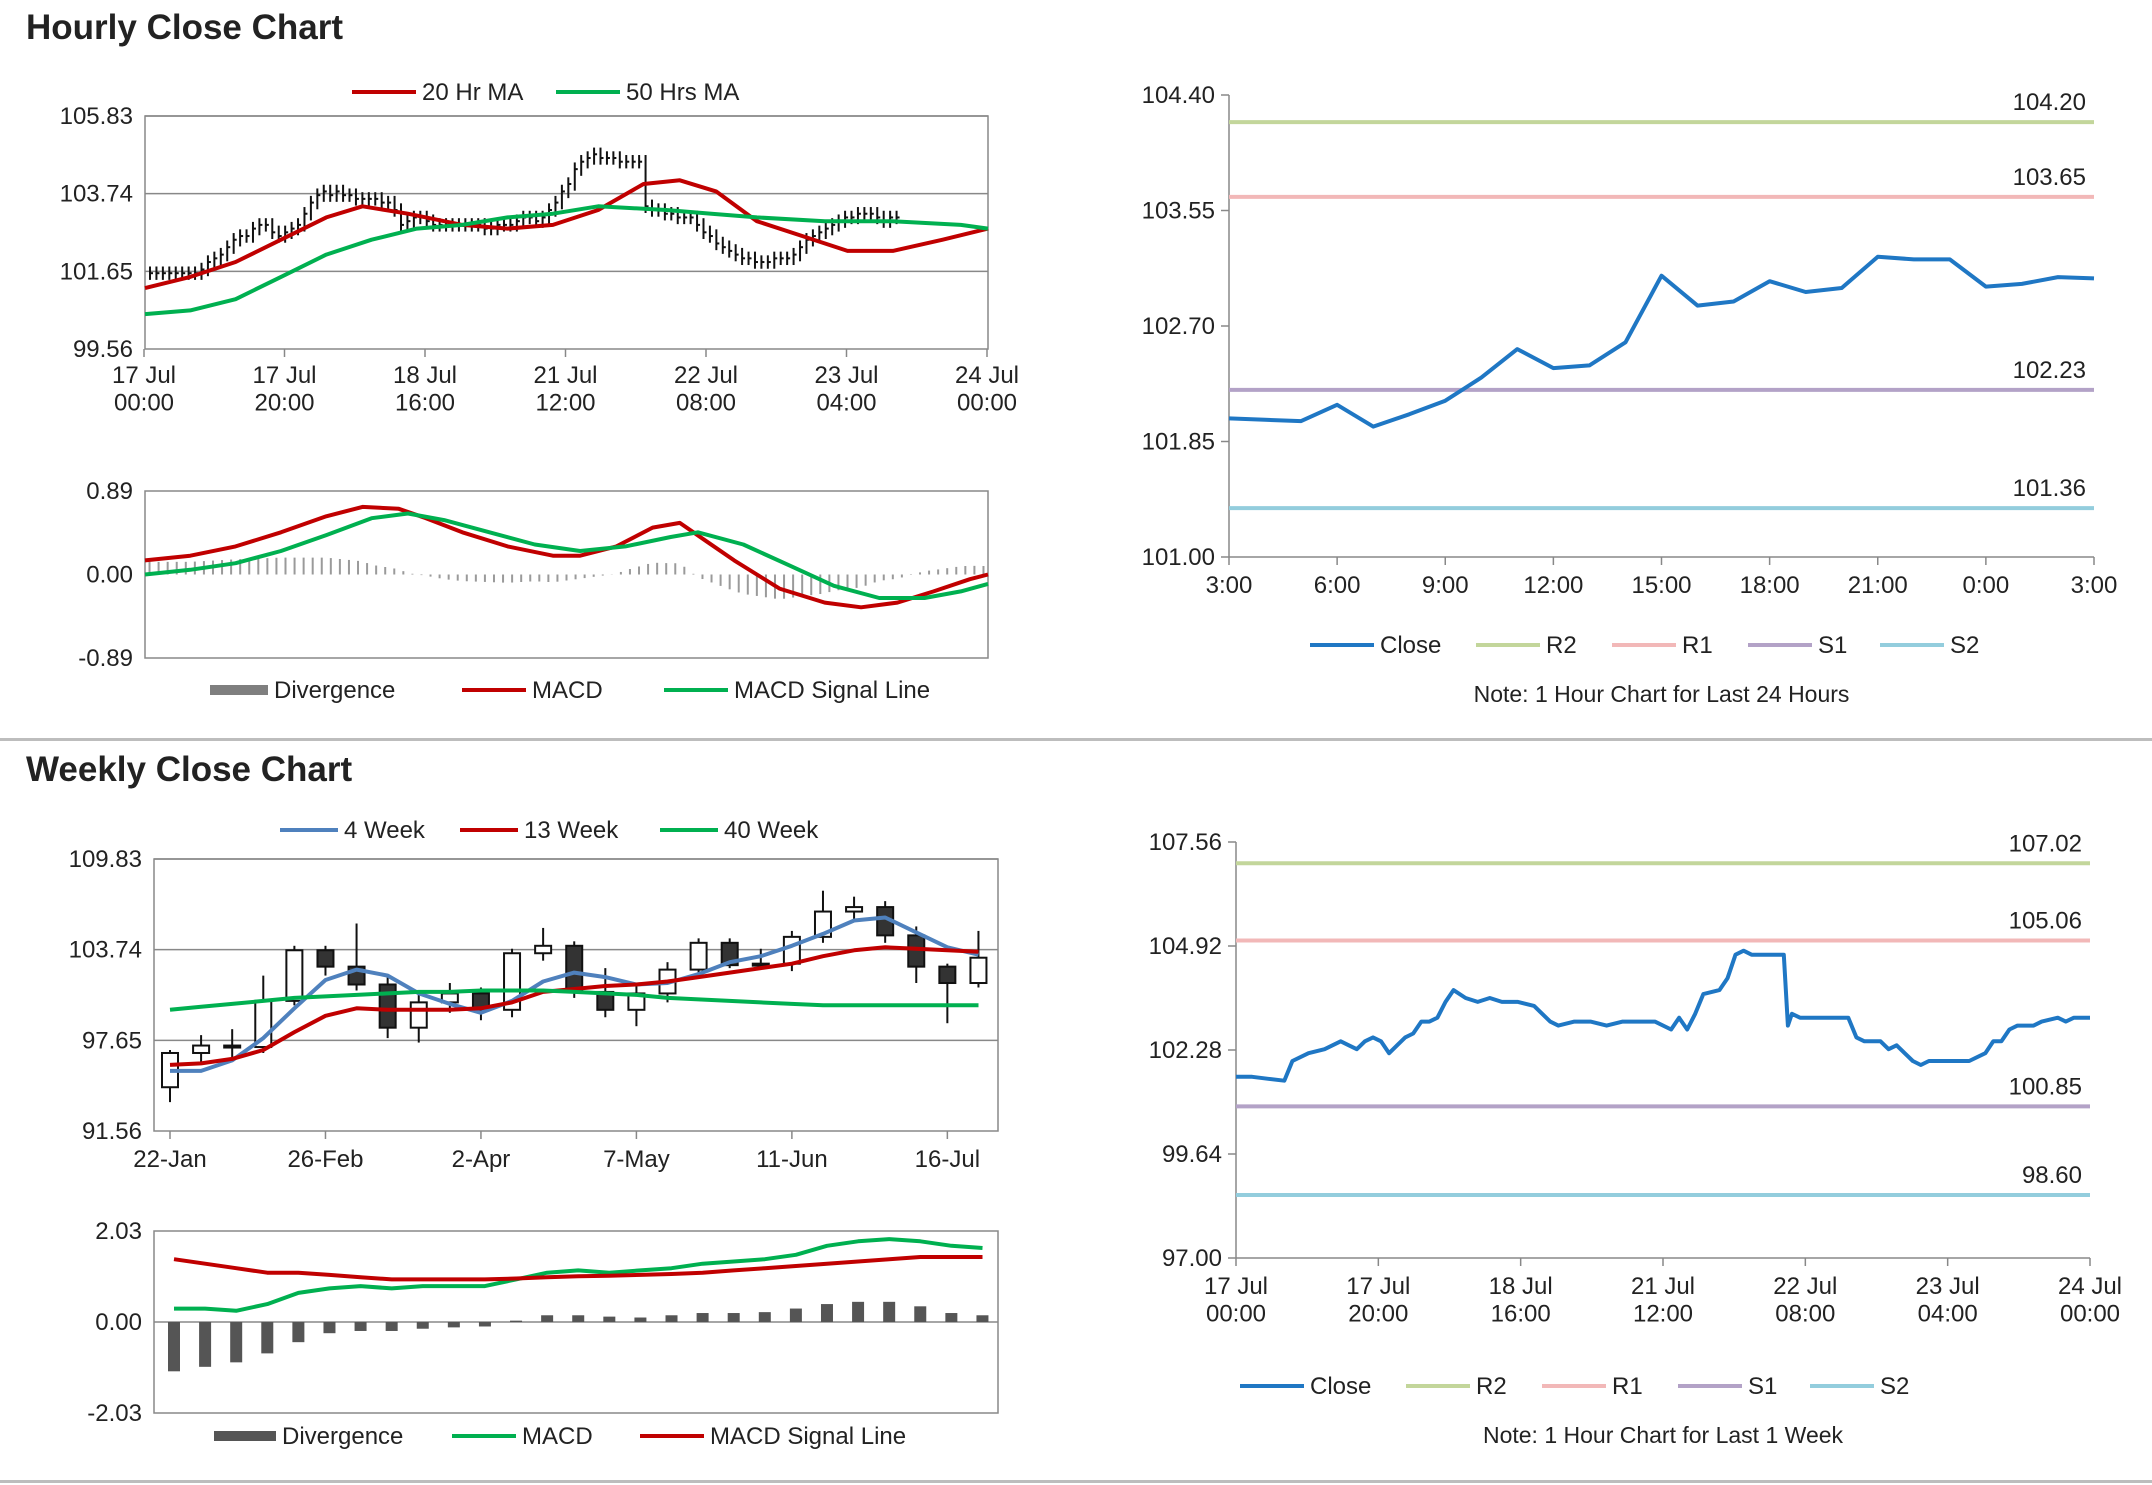 This screenshot has width=2152, height=1485. Describe the element at coordinates (325, 1159) in the screenshot. I see `weekly-price-xtick: 26-Feb` at that location.